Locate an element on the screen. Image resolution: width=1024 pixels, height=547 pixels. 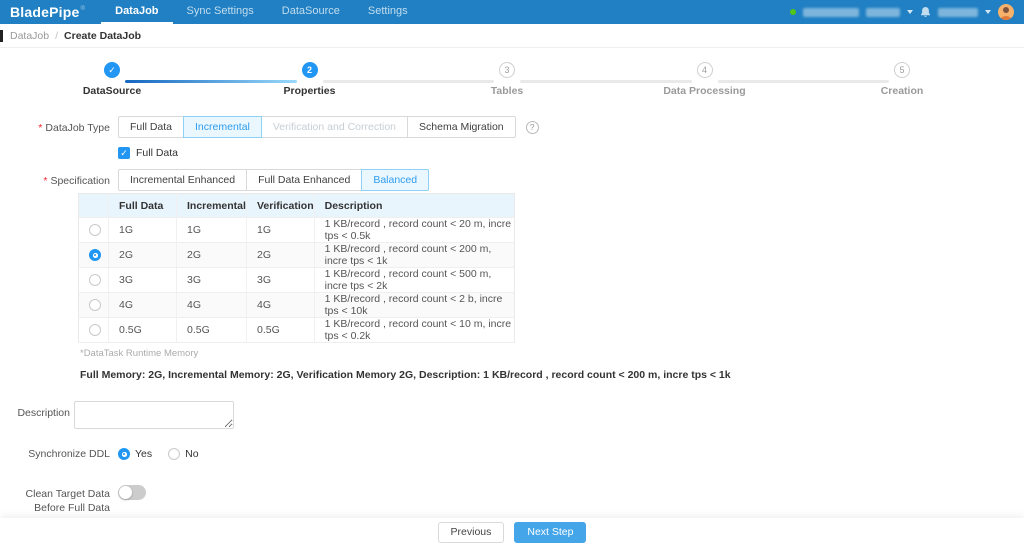
spec-radio-05g is located at coordinates (95, 330).